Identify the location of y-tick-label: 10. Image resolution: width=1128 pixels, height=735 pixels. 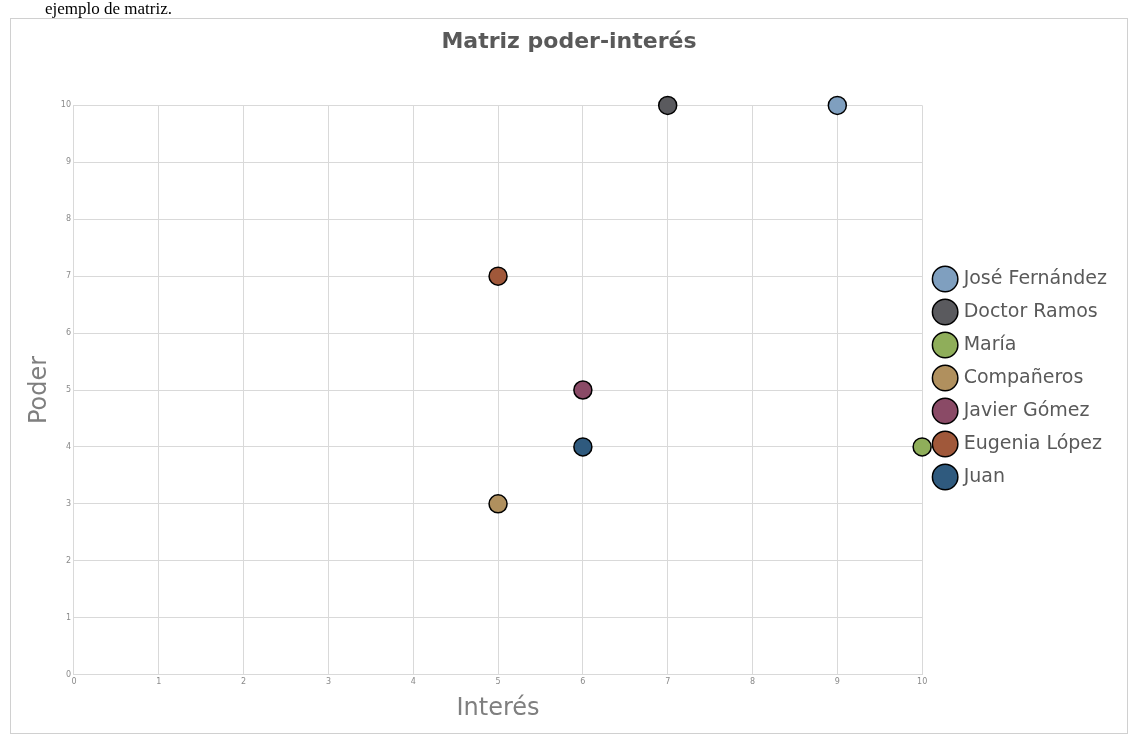
(65, 105).